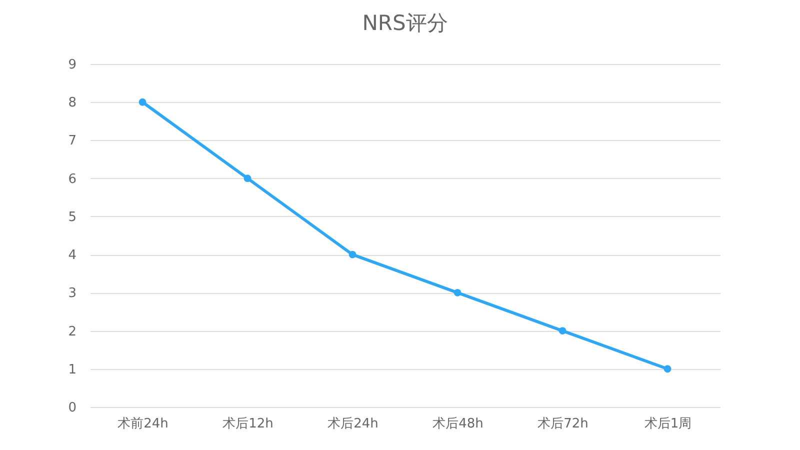  What do you see at coordinates (72, 370) in the screenshot?
I see `y-tick-label: 1` at bounding box center [72, 370].